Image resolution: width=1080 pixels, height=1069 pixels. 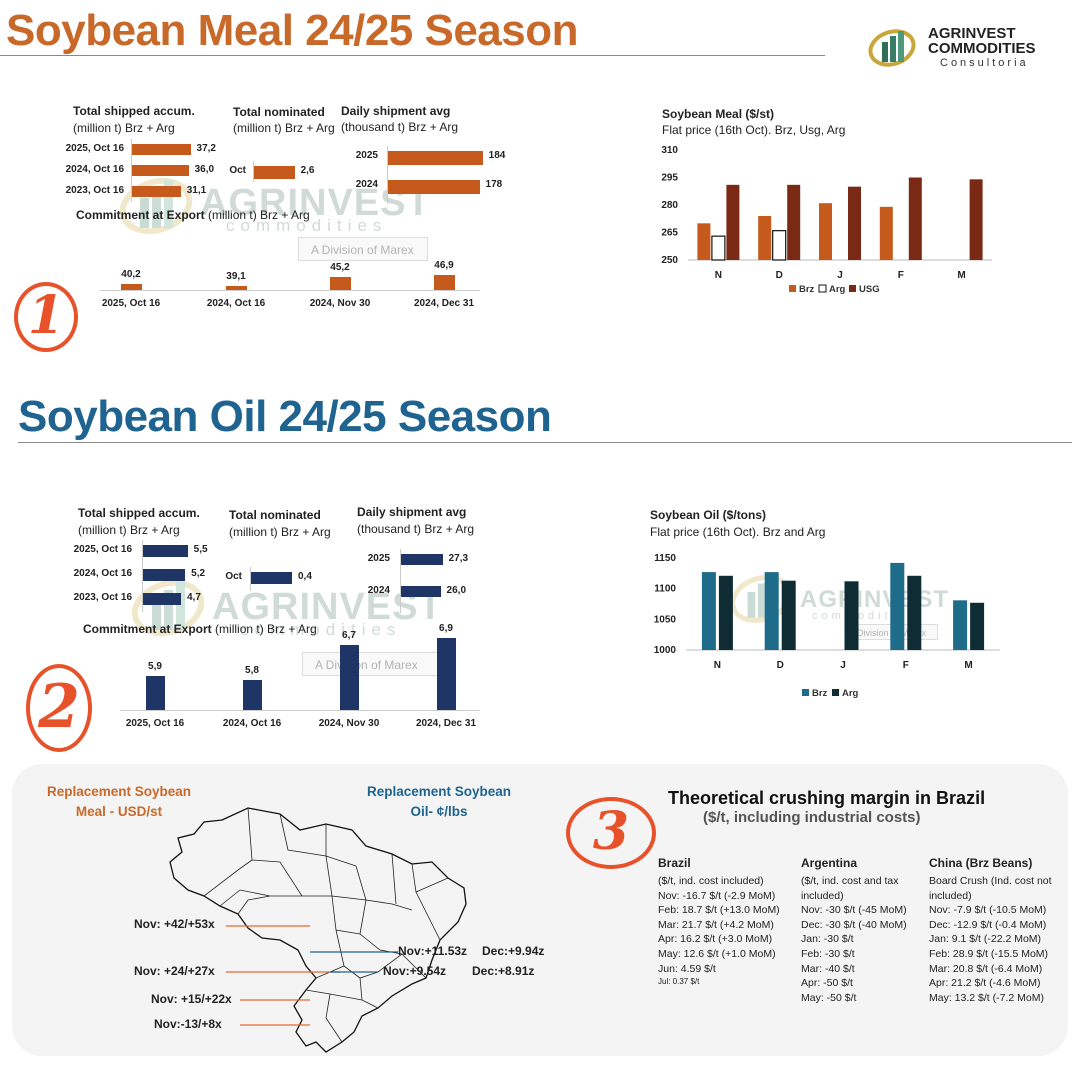 What do you see at coordinates (124, 128) in the screenshot?
I see `meal-shipped-subtitle: (million t) Brz + Arg` at bounding box center [124, 128].